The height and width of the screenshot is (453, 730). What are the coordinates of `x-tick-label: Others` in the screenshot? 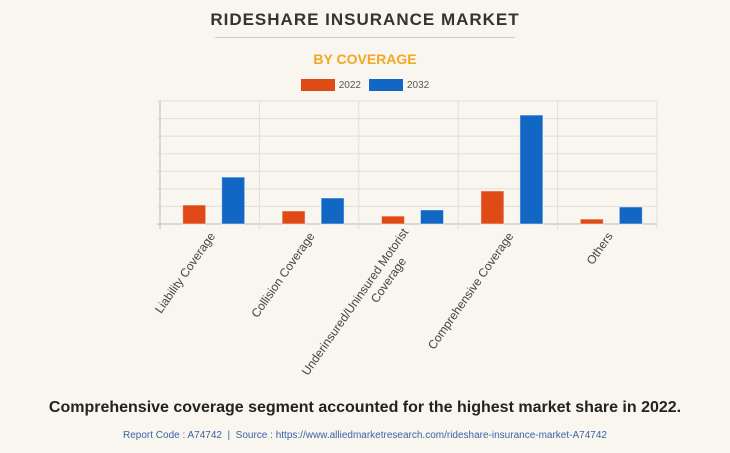 It's located at (600, 249).